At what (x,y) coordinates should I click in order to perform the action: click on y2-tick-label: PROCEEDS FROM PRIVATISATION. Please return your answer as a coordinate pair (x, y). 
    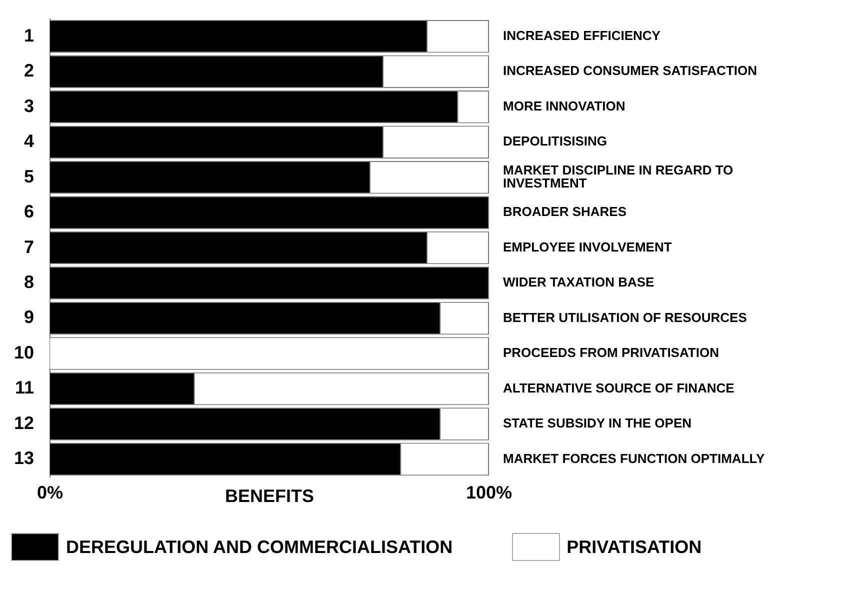
    Looking at the image, I should click on (611, 352).